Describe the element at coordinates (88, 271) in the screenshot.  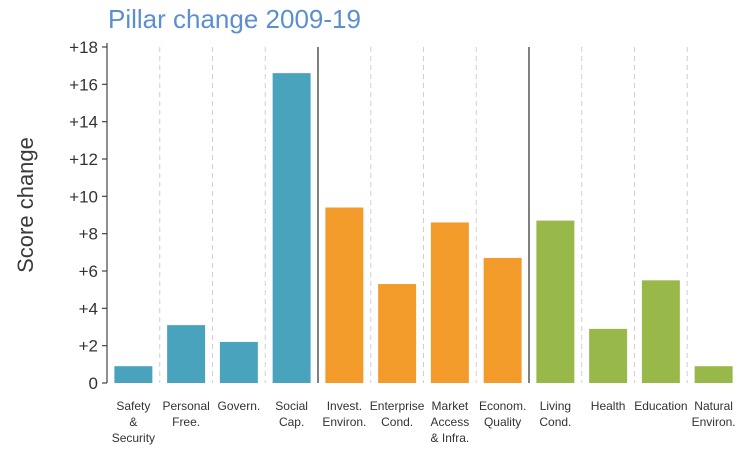
I see `y-tick-label: +6` at that location.